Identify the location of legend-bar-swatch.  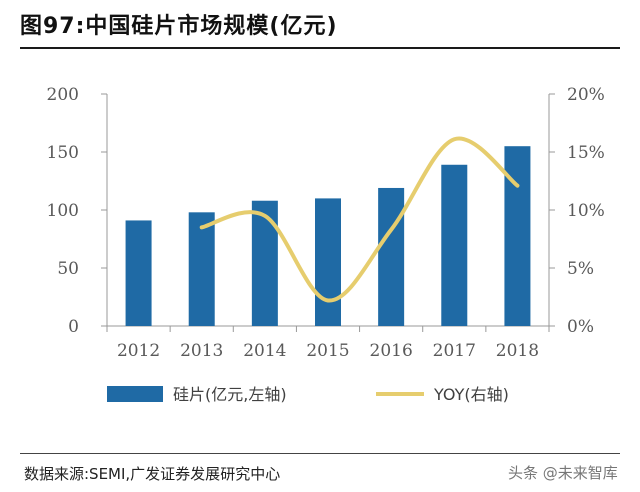
(135, 394).